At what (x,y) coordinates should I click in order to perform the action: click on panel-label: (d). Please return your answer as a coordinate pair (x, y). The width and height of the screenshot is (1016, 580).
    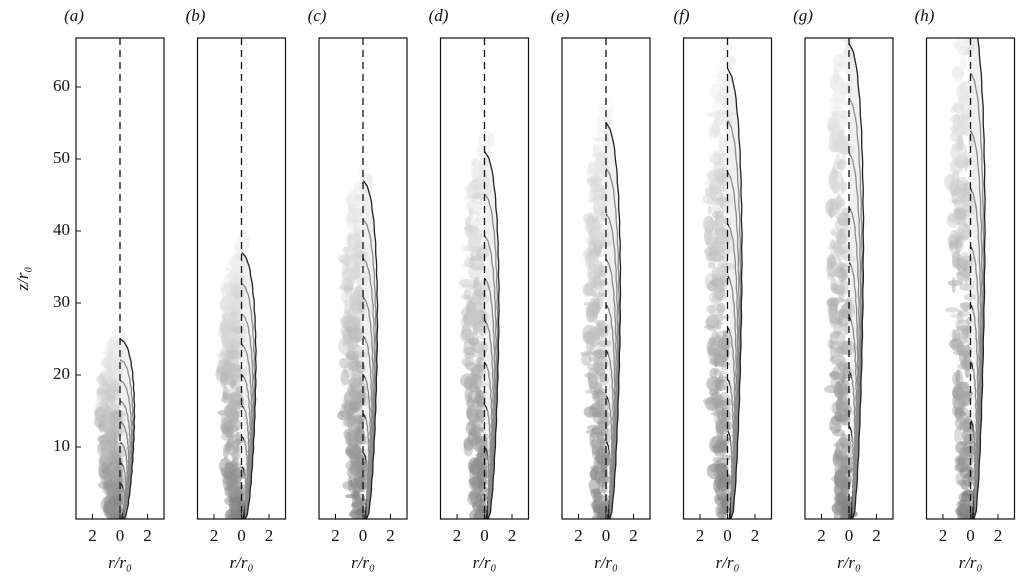
    Looking at the image, I should click on (439, 15).